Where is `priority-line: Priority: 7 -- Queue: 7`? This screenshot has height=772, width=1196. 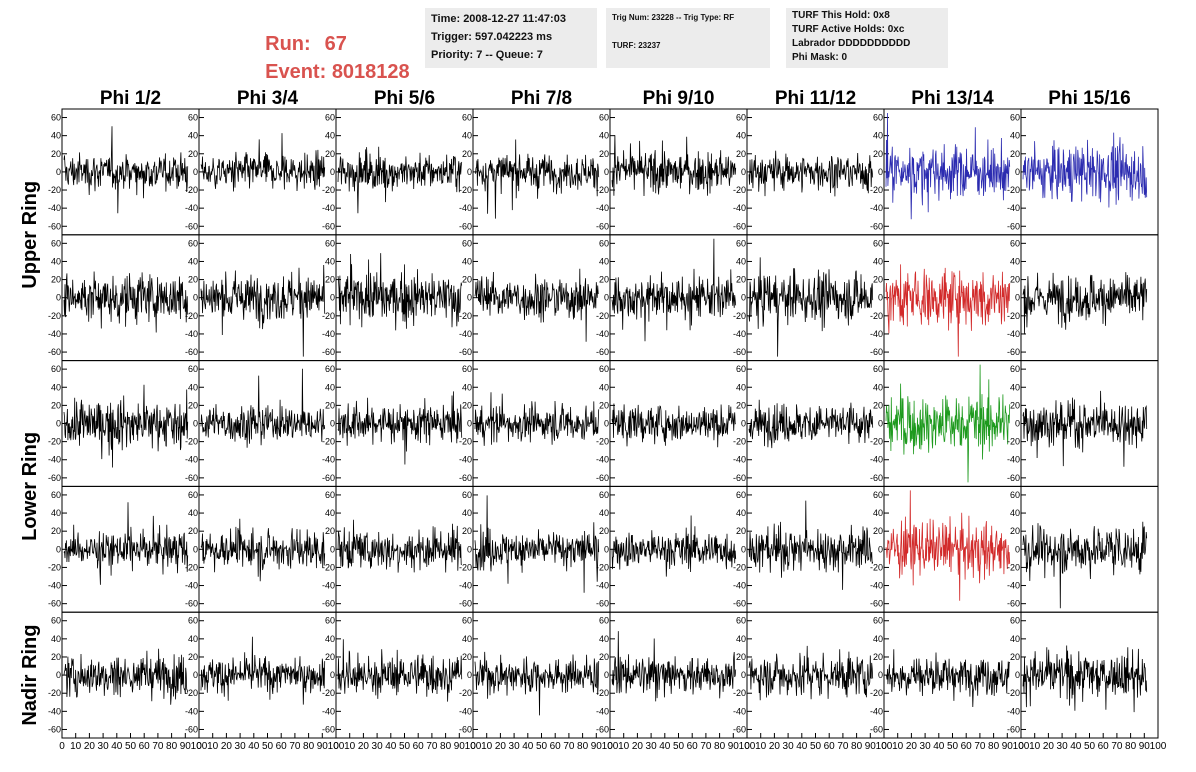 priority-line: Priority: 7 -- Queue: 7 is located at coordinates (487, 55).